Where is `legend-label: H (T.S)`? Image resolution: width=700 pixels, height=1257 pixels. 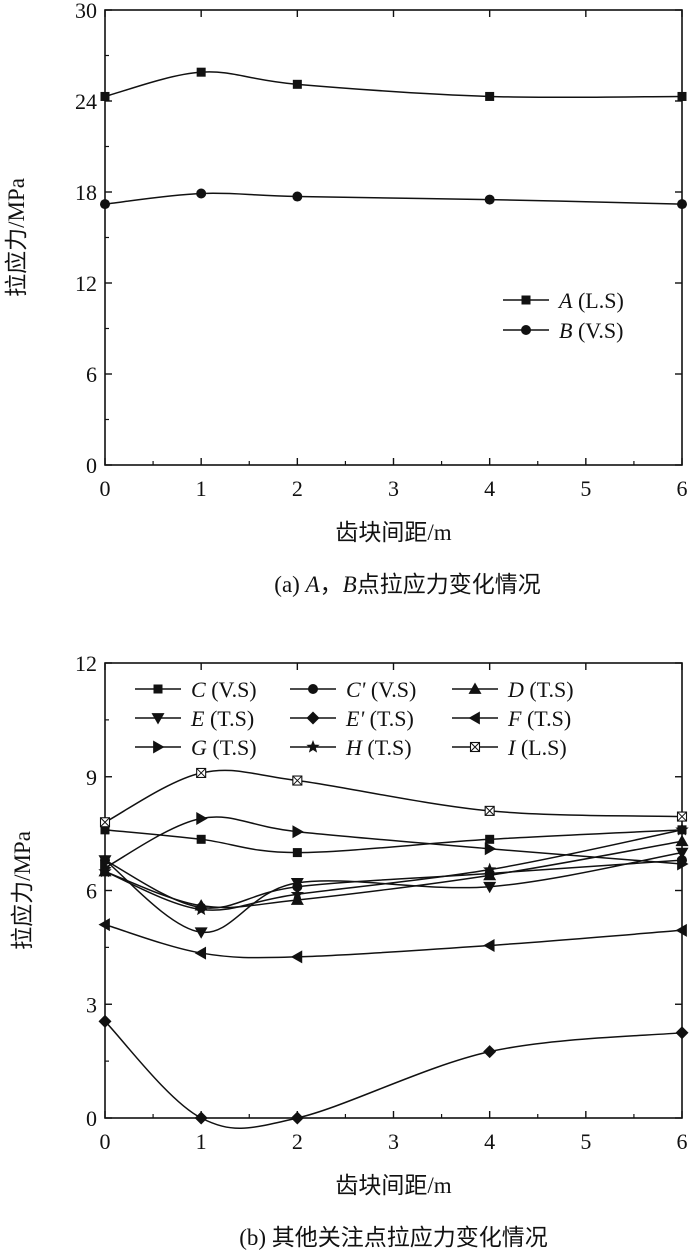
legend-label: H (T.S) is located at coordinates (378, 747).